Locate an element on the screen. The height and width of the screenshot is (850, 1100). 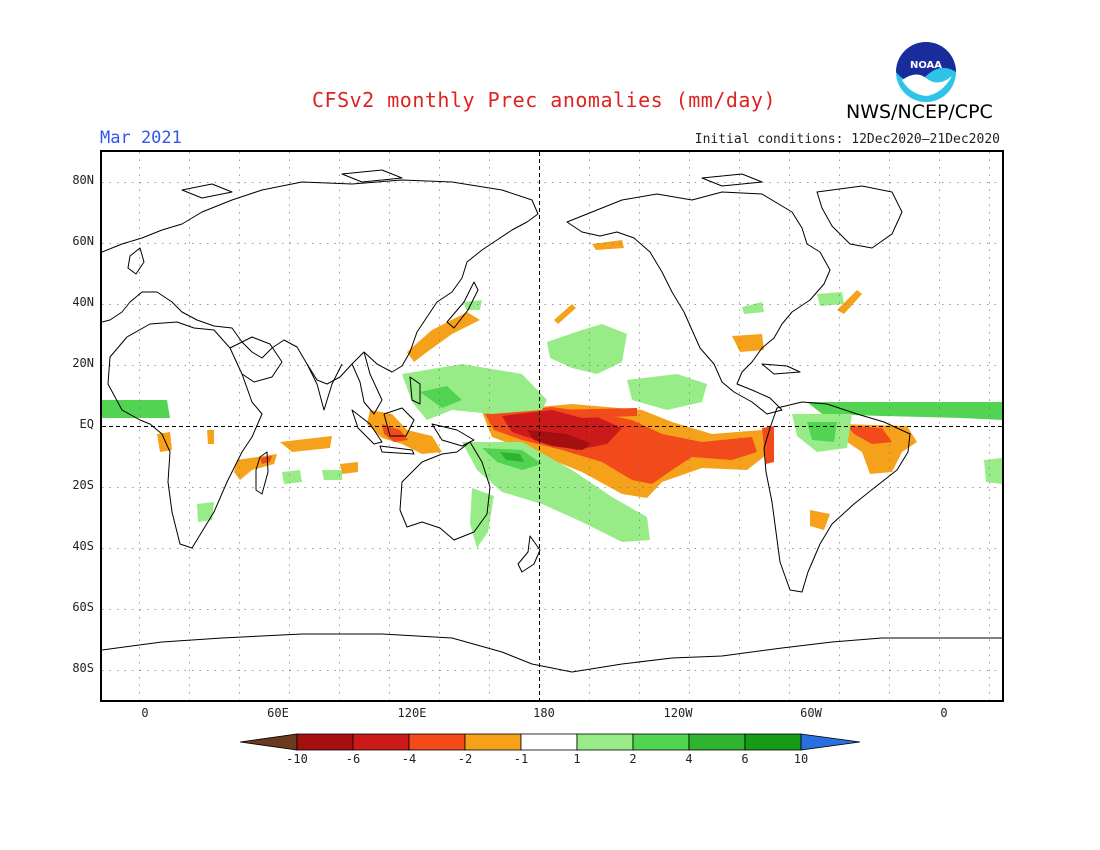
lon-label: 180 is located at coordinates (544, 713).